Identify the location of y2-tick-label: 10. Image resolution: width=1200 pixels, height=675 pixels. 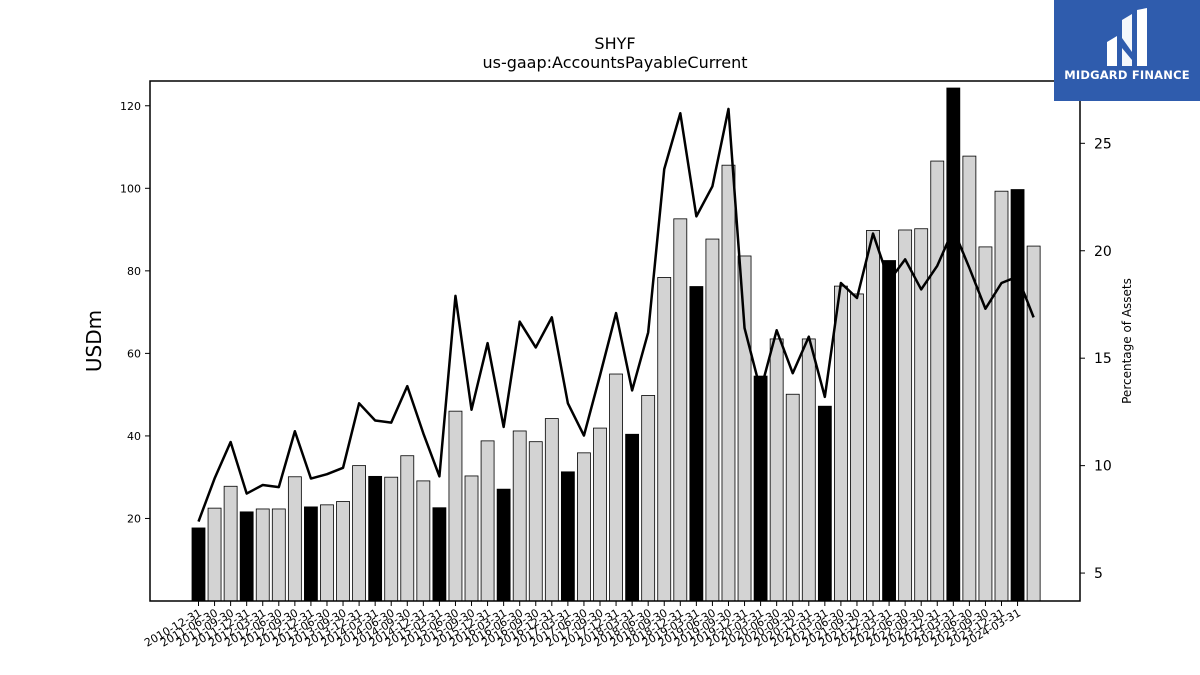
(1103, 467).